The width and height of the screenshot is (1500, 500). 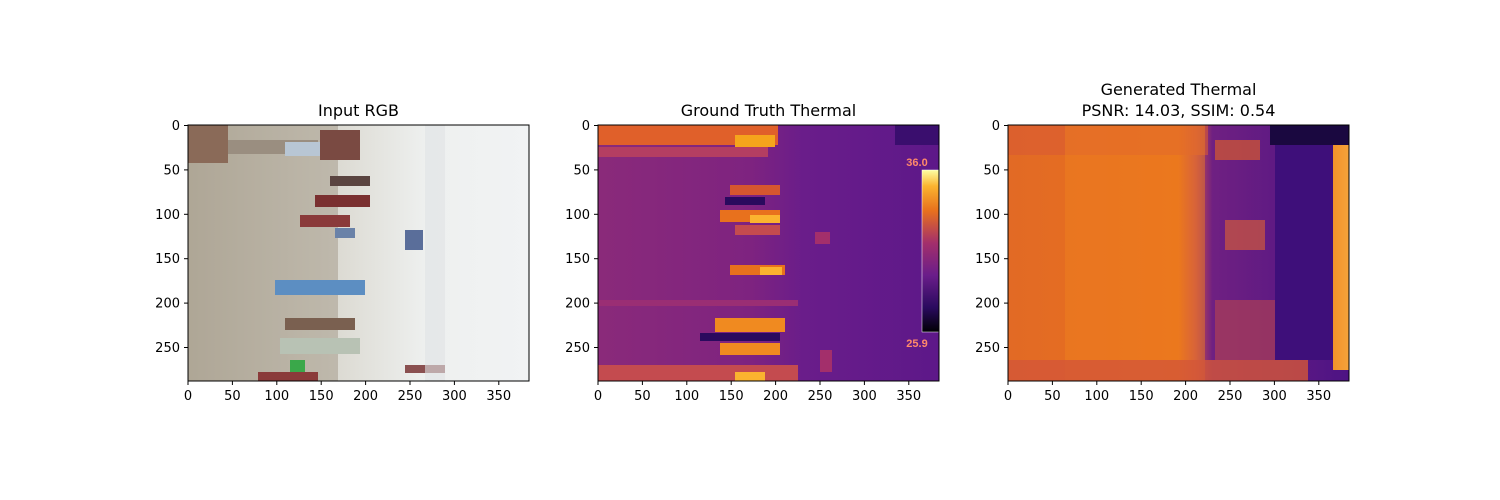 What do you see at coordinates (358, 110) in the screenshot?
I see `panel-title: Input RGB` at bounding box center [358, 110].